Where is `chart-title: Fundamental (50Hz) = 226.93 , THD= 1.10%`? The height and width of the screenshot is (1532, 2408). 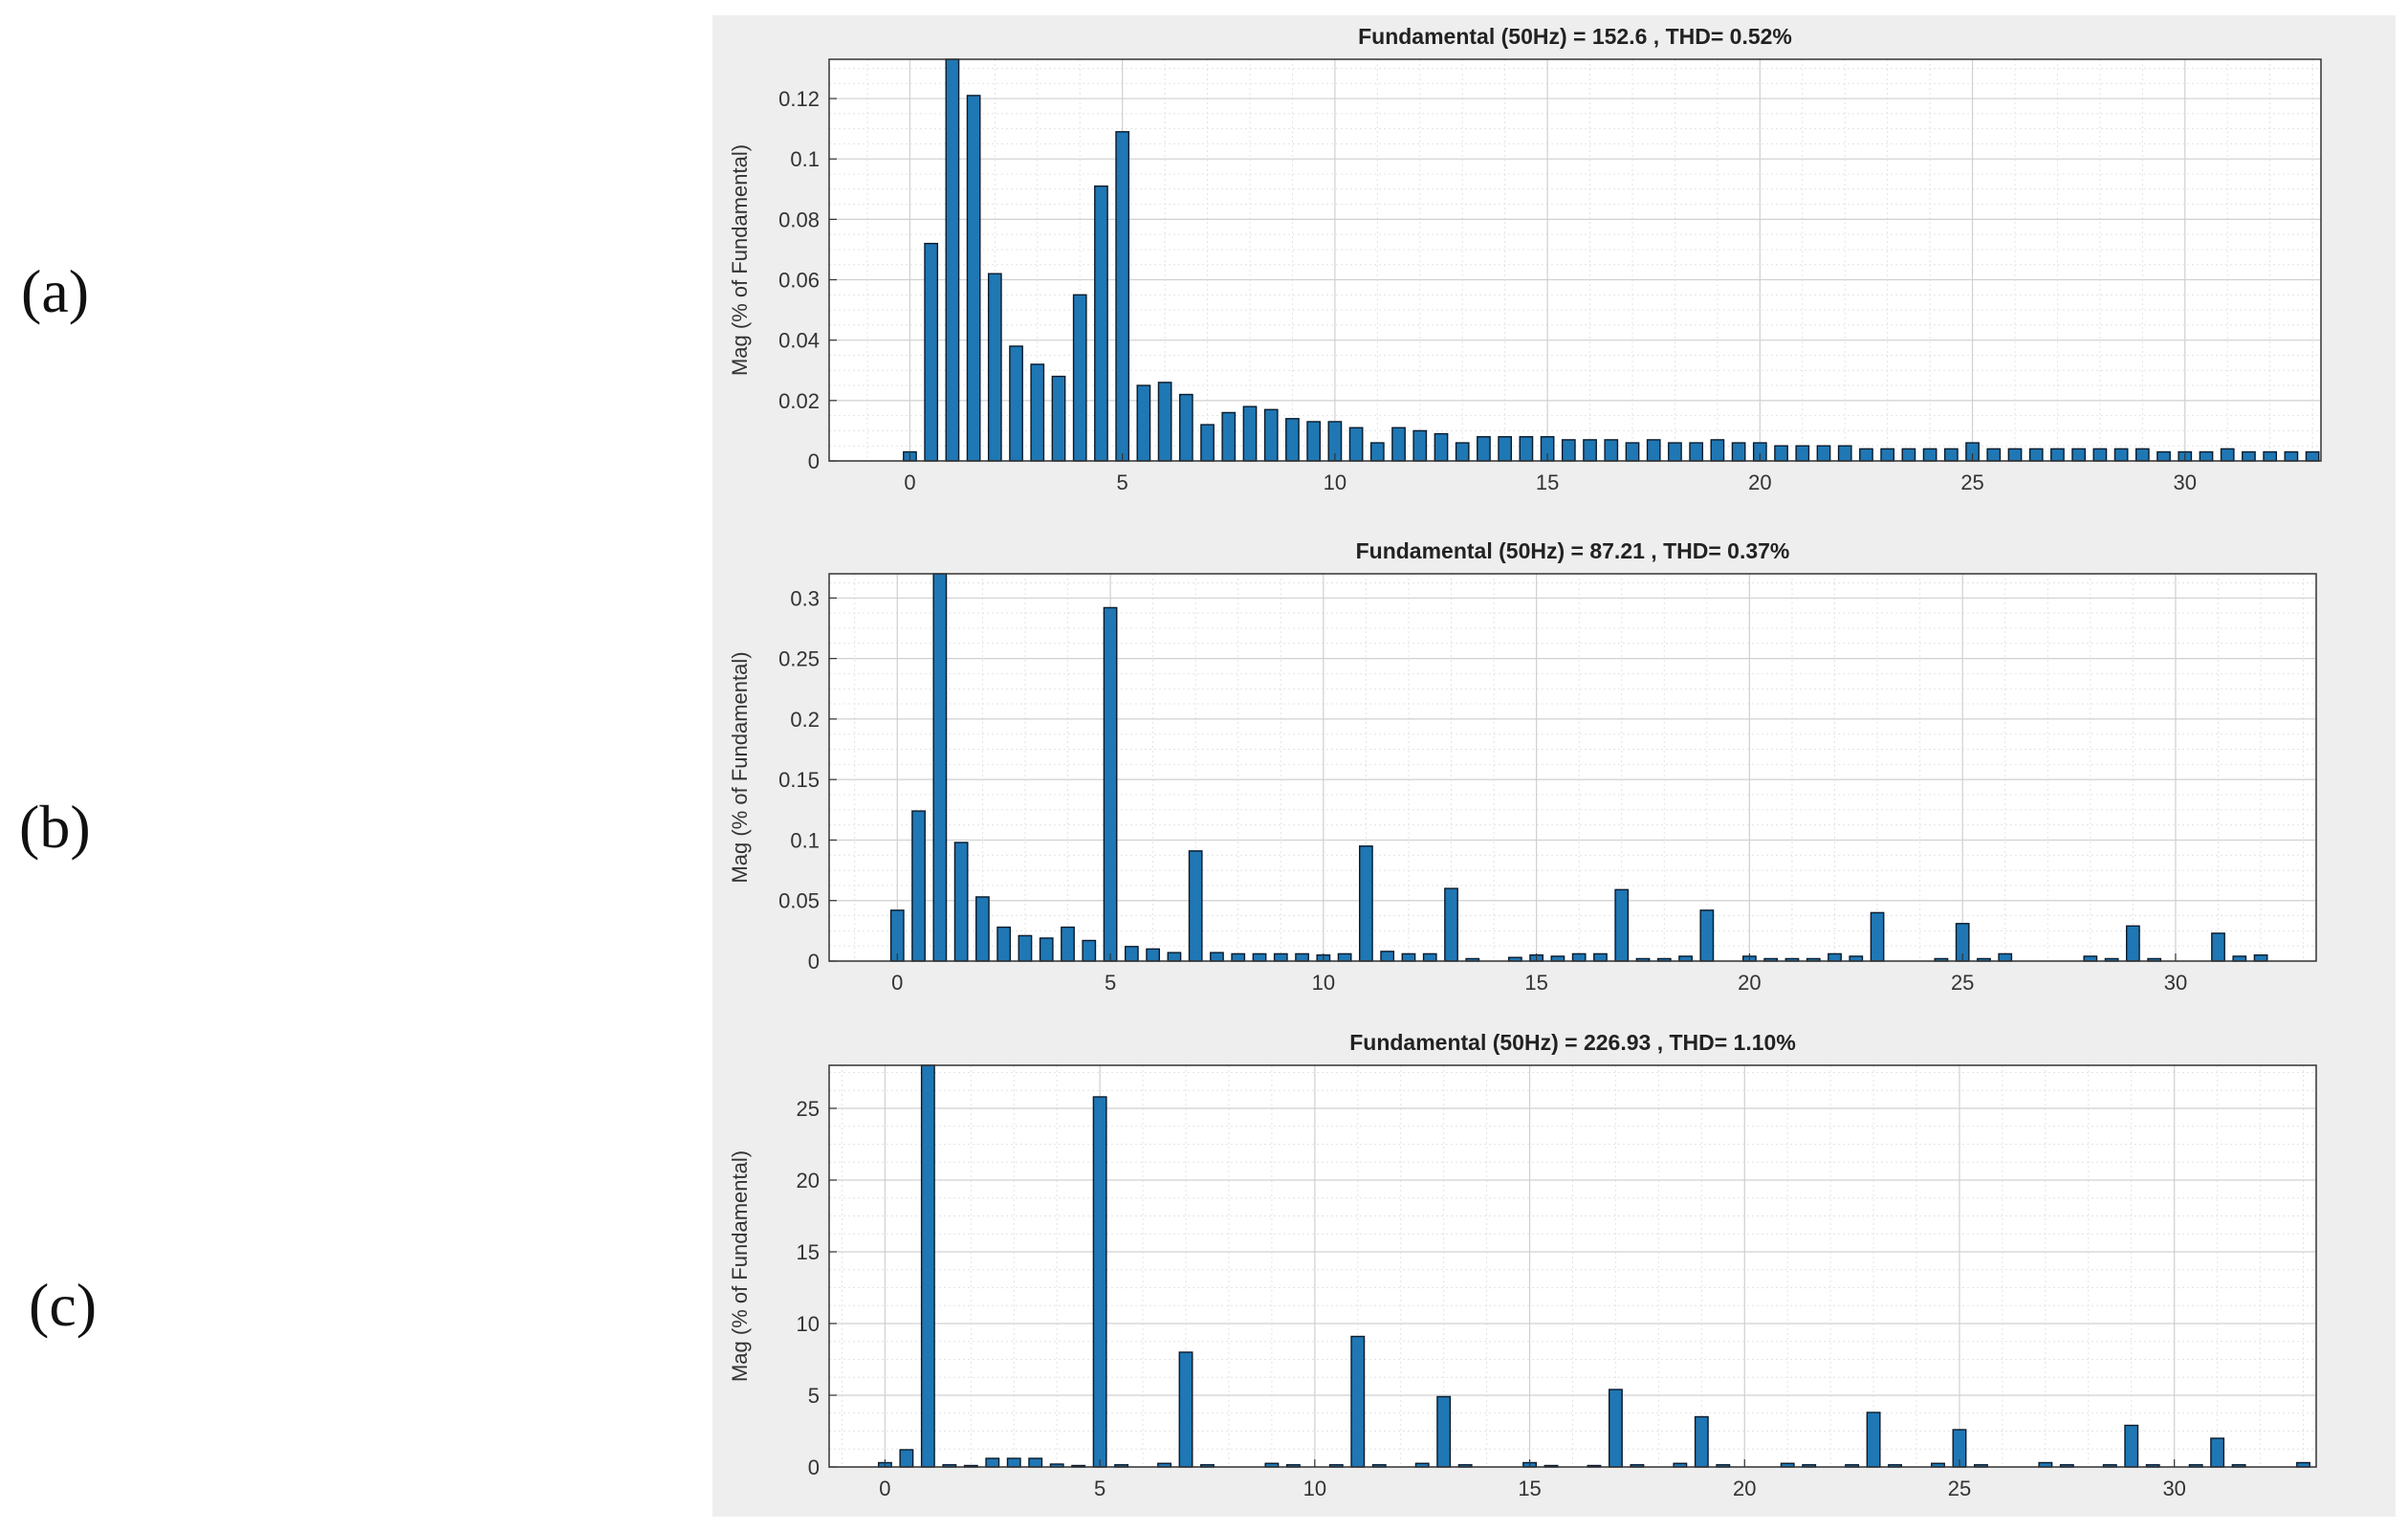
chart-title: Fundamental (50Hz) = 226.93 , THD= 1.10% is located at coordinates (1573, 1042).